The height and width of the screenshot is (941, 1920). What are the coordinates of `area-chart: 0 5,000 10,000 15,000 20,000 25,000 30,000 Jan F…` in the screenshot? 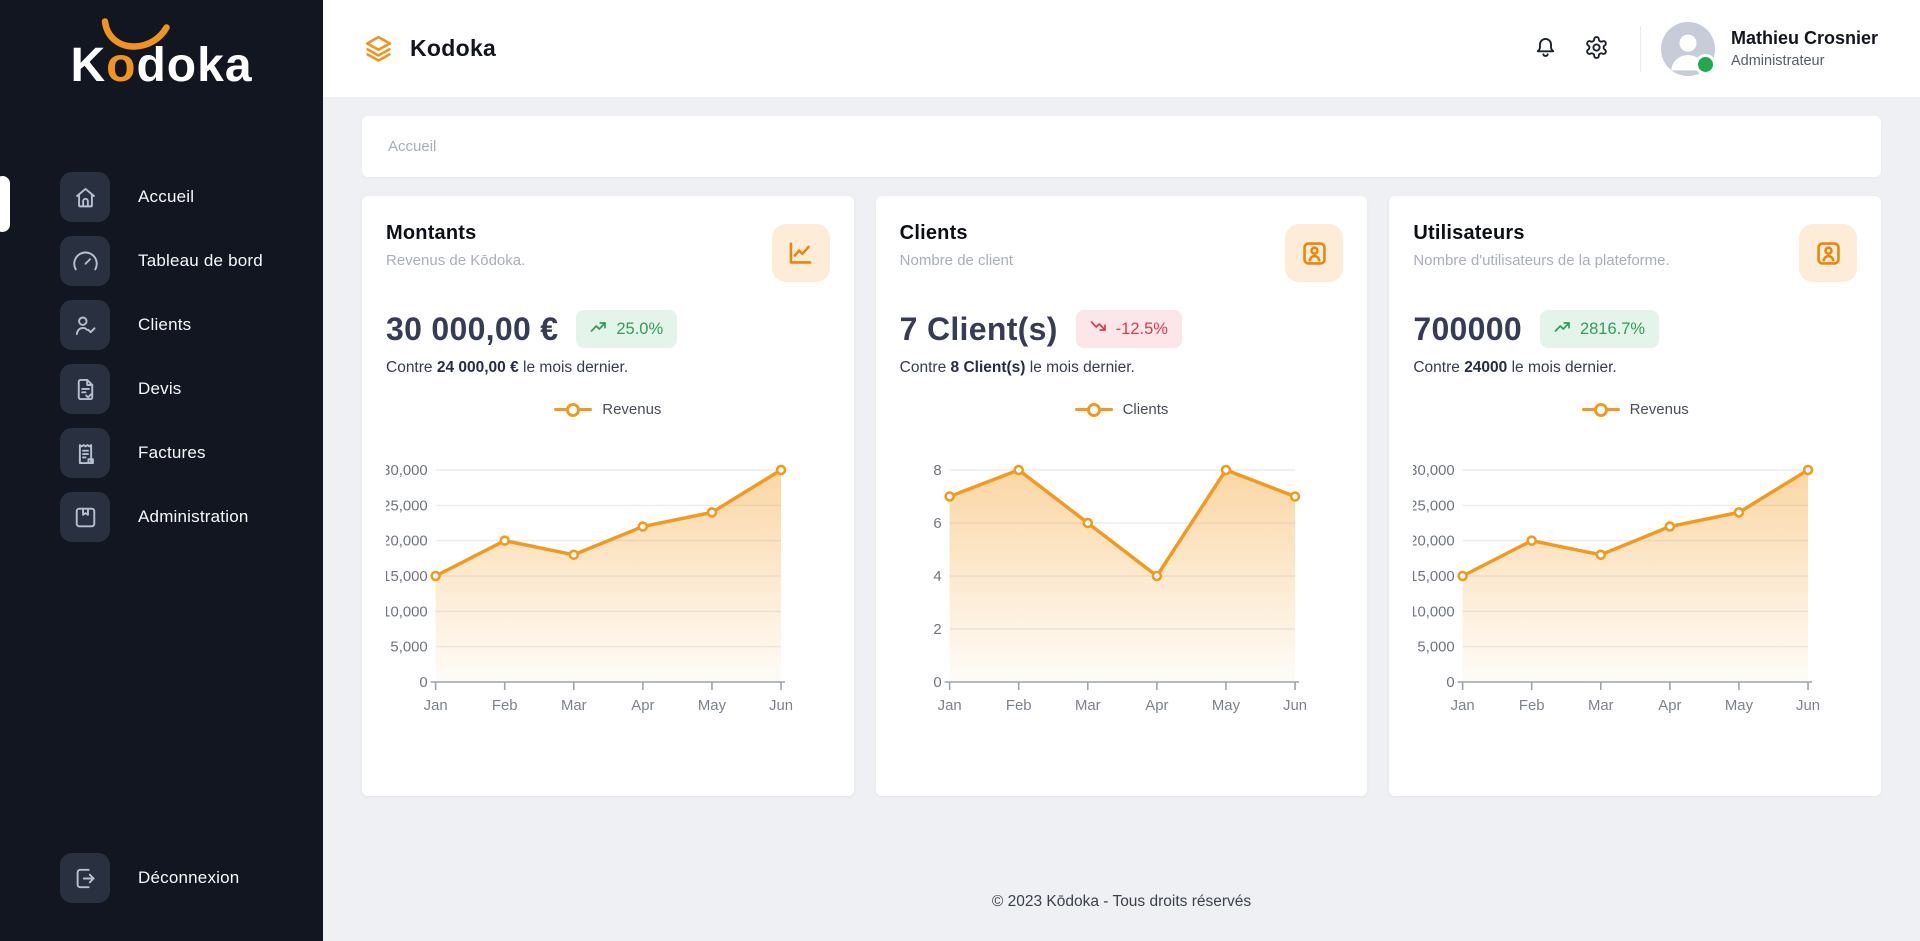 It's located at (1616, 588).